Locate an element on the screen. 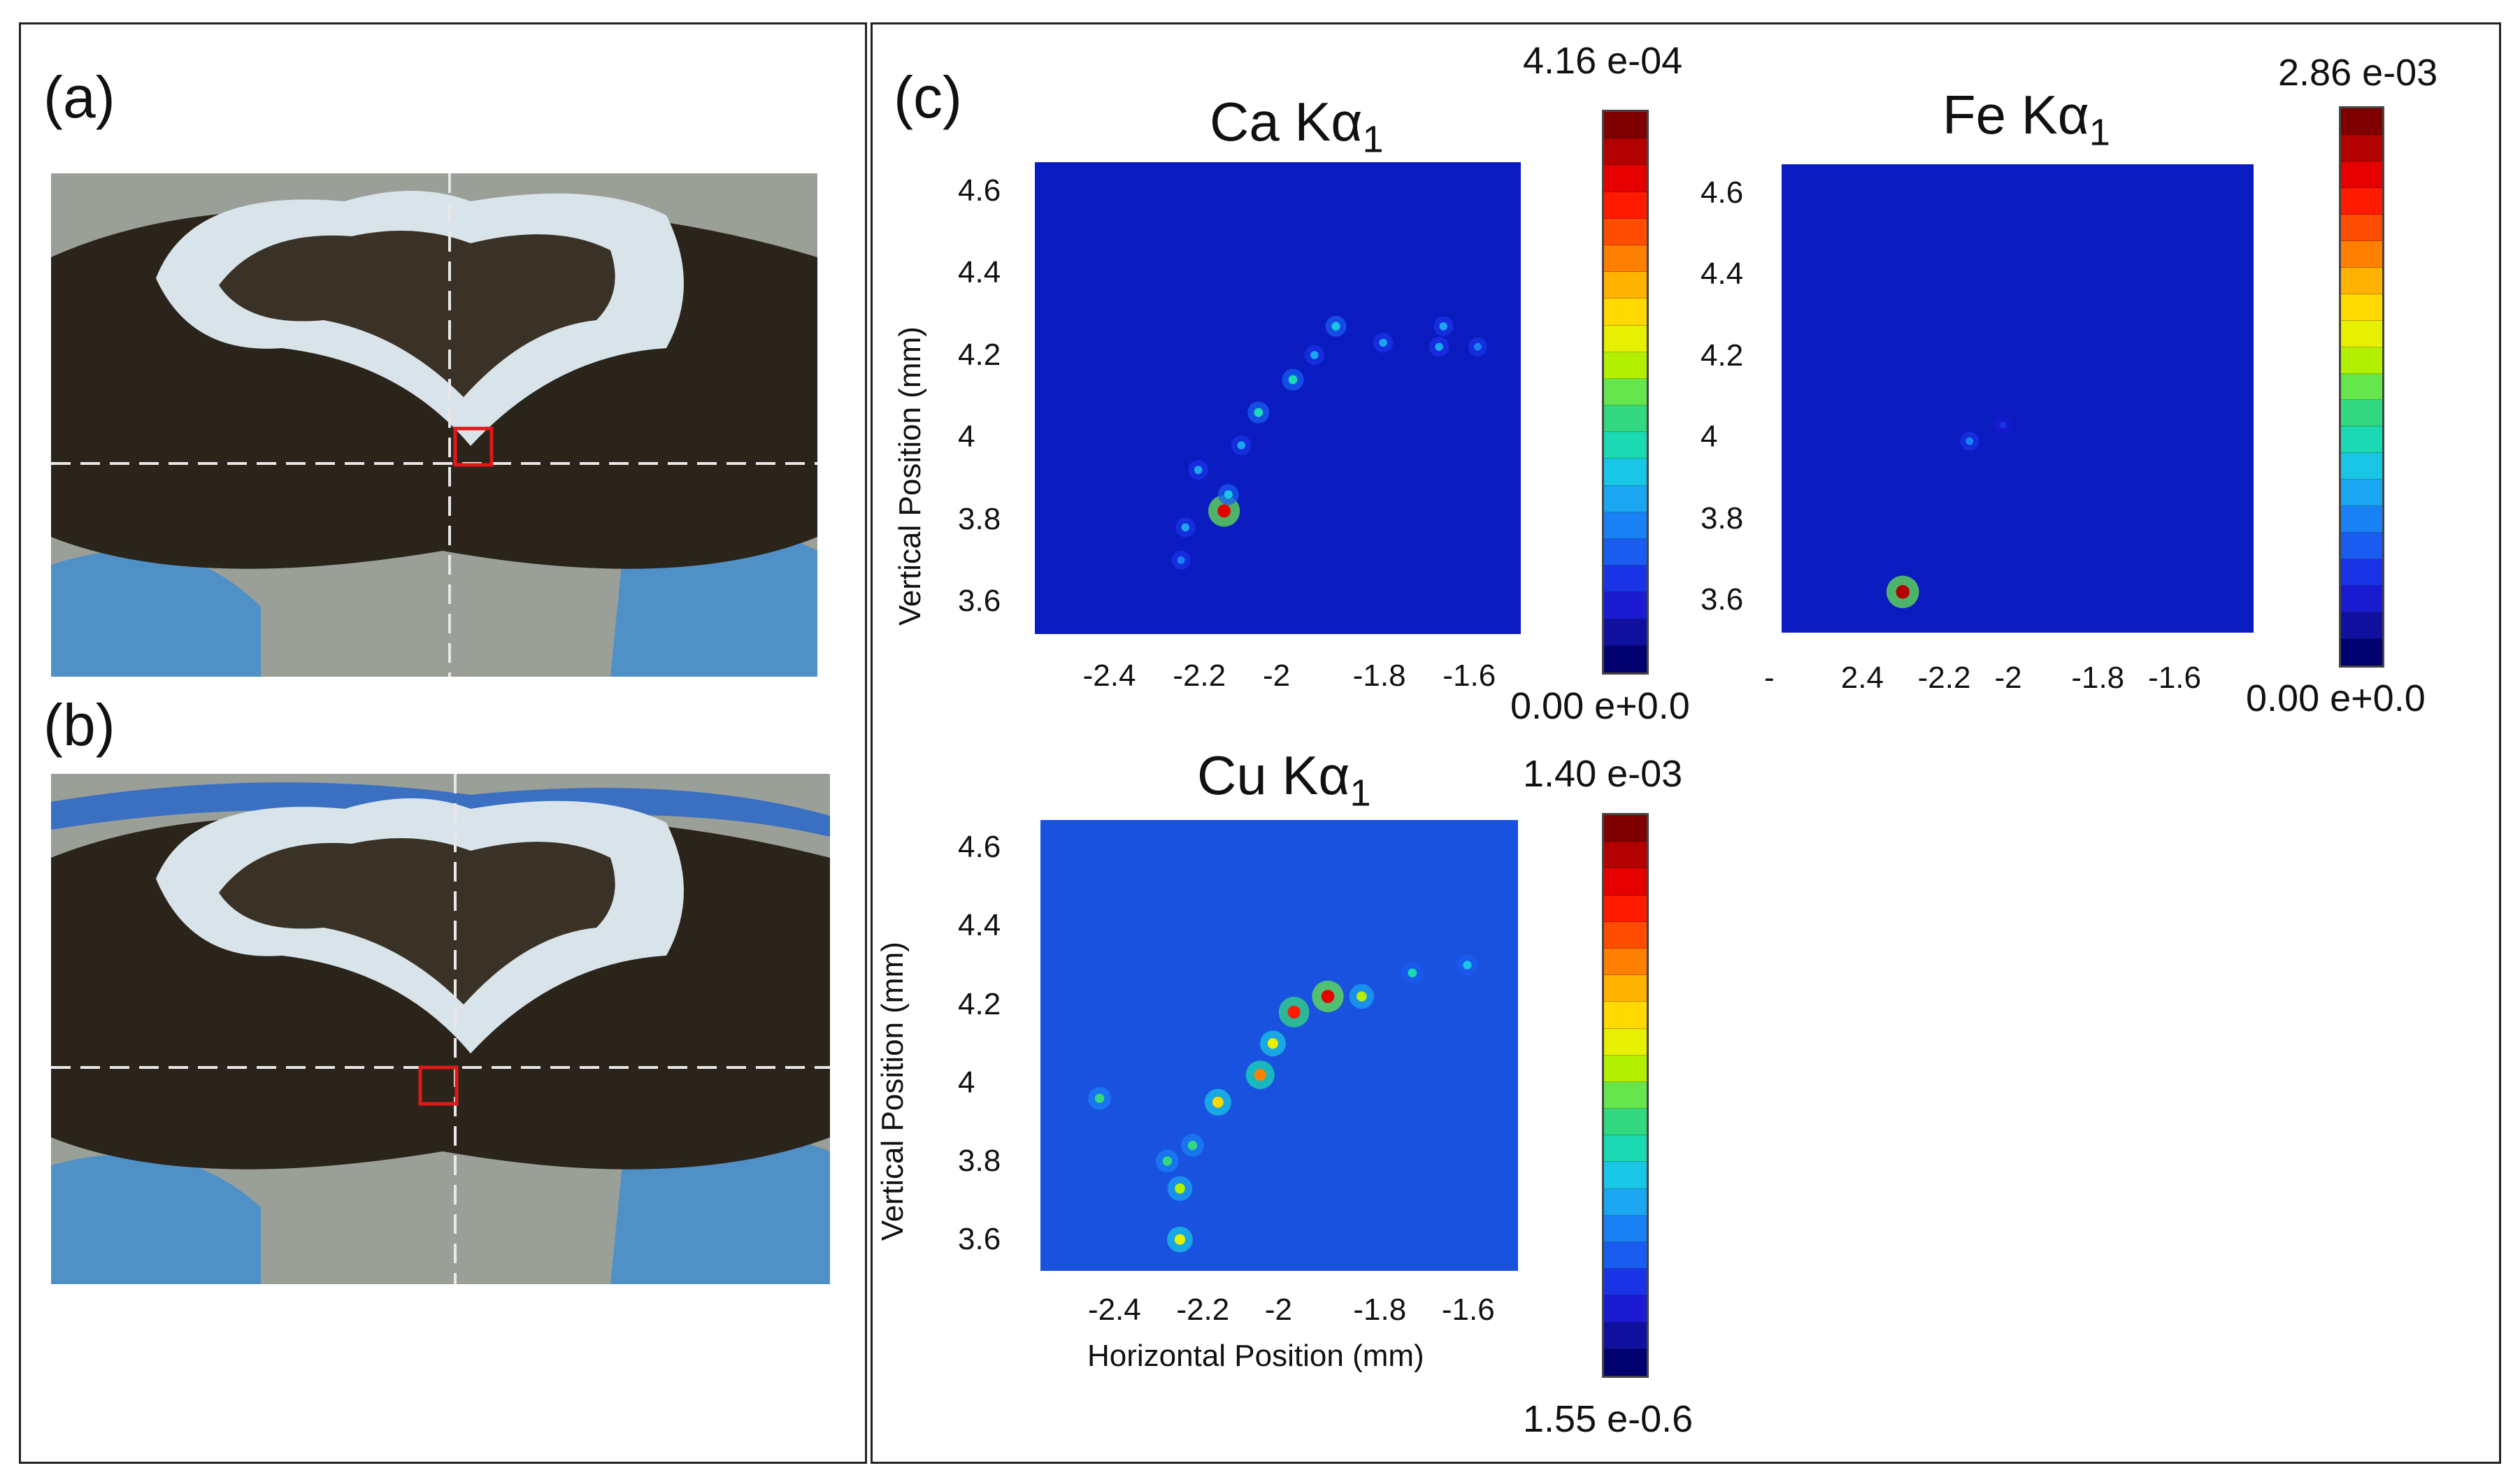 The image size is (2520, 1475). photo-a-image is located at coordinates (434, 425).